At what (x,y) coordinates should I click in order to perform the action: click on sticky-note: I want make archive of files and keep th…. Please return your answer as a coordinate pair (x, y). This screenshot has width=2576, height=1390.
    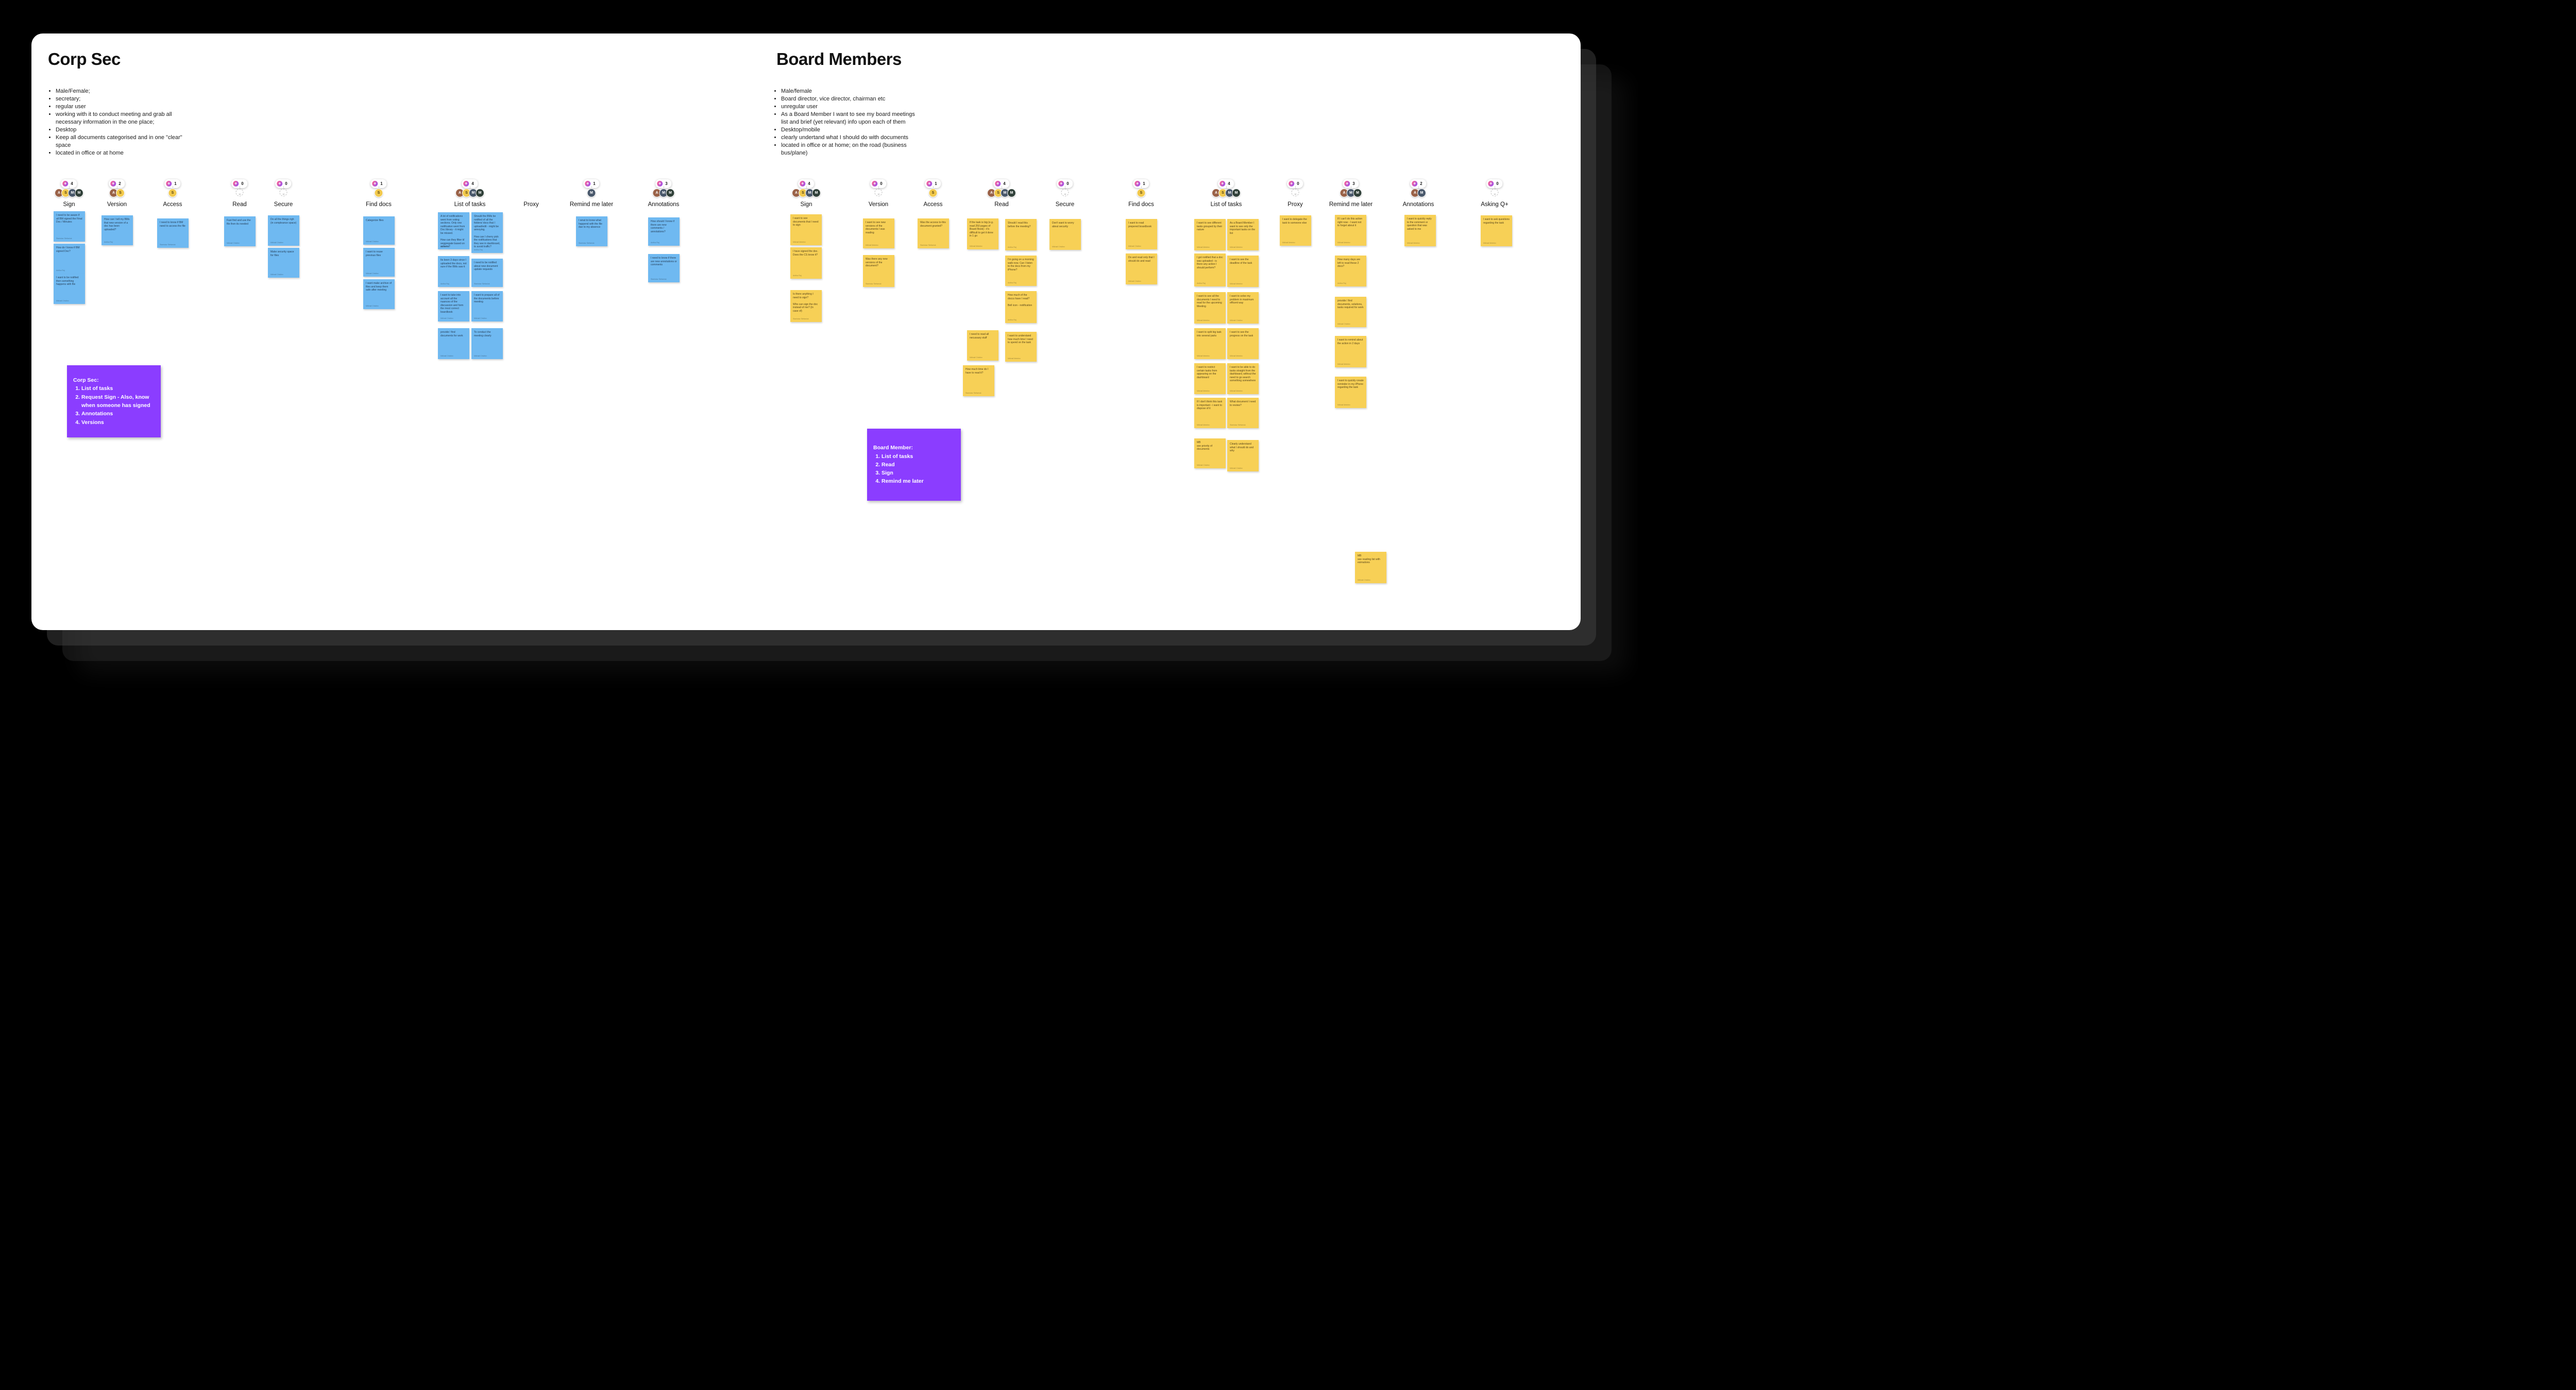
    Looking at the image, I should click on (379, 294).